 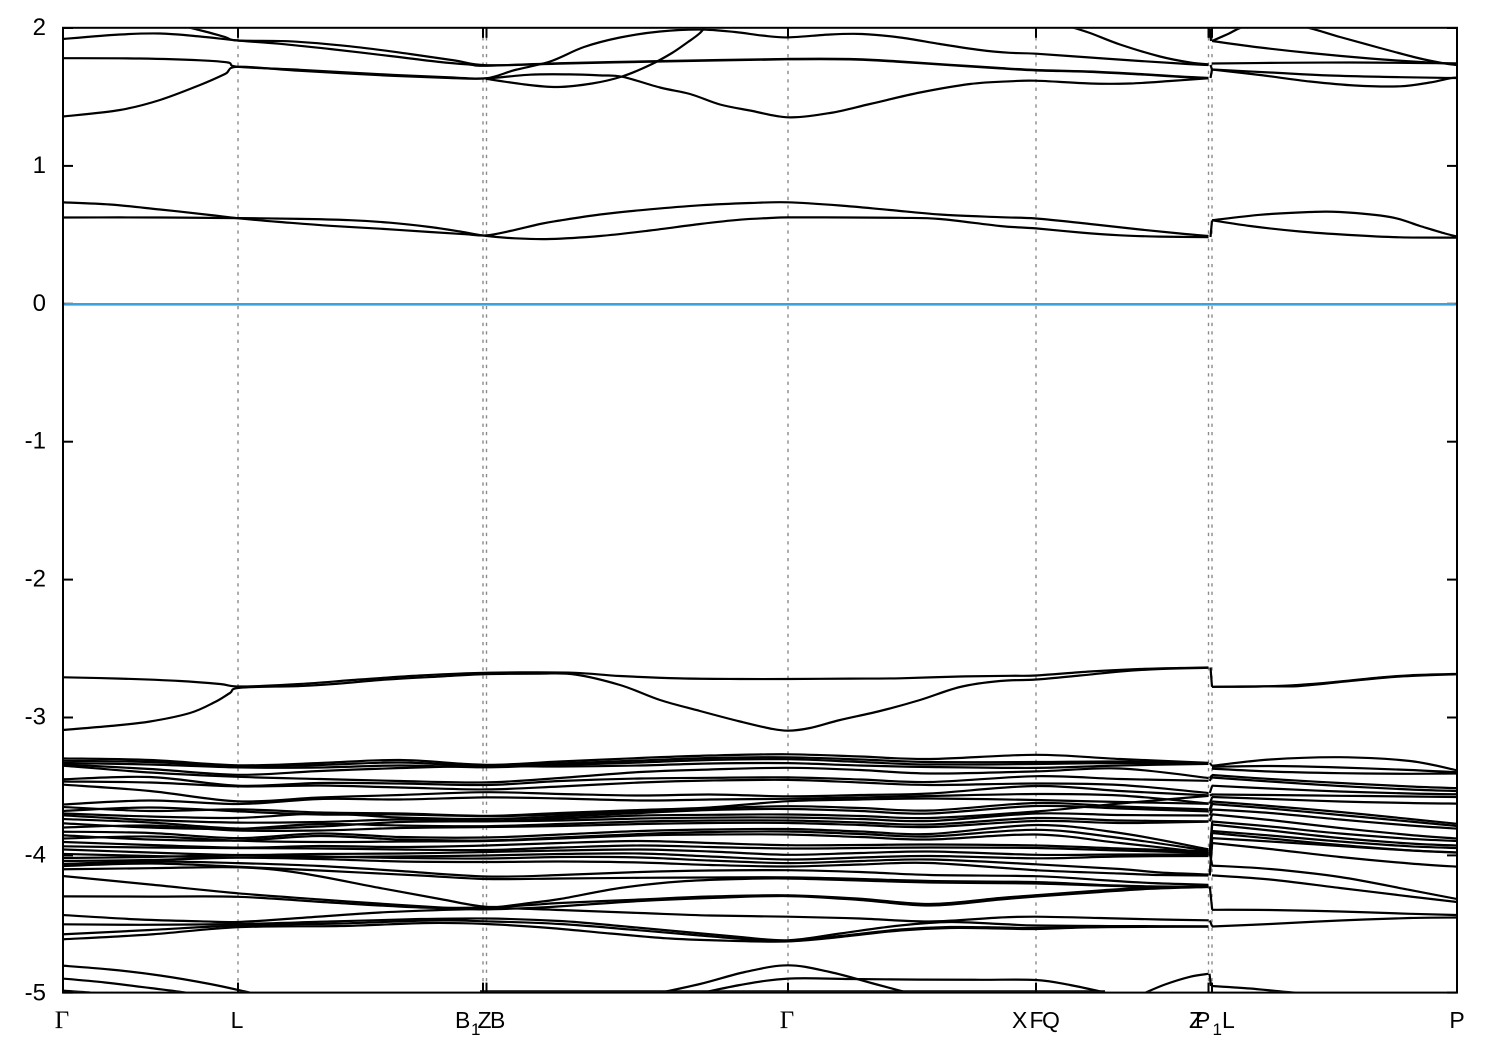 I want to click on svg-text: 2, so click(x=39, y=27).